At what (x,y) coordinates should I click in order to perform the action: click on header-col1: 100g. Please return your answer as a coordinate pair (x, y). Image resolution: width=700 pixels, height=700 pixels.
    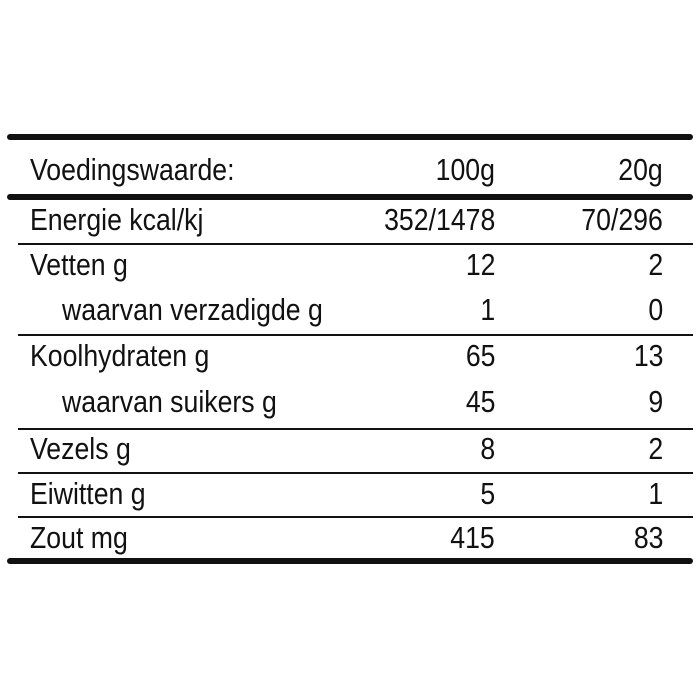
    Looking at the image, I should click on (465, 169).